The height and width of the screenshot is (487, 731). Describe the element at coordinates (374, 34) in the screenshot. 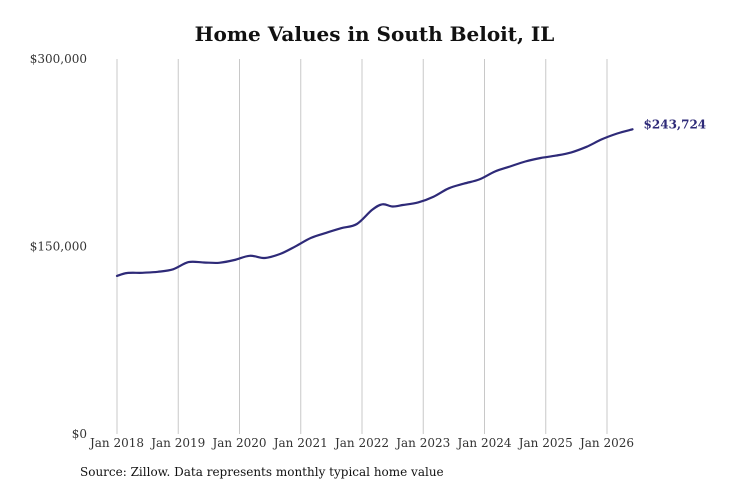

I see `chart-title: Home Values in South Beloit, IL` at that location.